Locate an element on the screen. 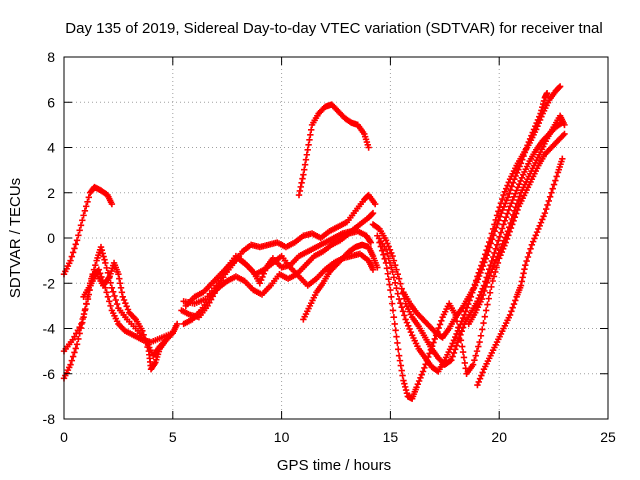 The image size is (640, 480). series-track-o is located at coordinates (516, 220).